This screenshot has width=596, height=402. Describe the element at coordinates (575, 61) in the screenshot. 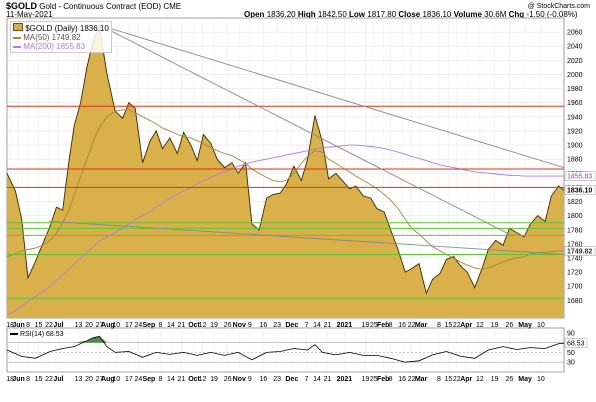

I see `price-tick-label: 2020` at that location.